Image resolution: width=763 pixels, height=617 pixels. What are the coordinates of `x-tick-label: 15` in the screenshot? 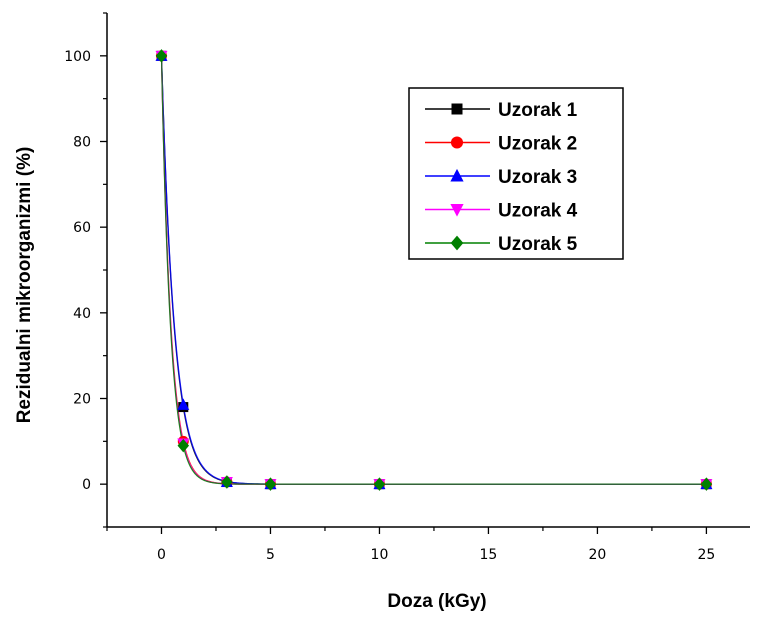 It's located at (489, 555).